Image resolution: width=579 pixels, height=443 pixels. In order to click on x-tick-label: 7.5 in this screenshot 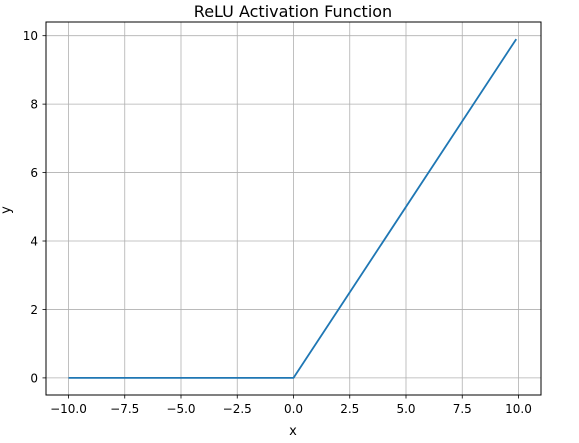, I will do `click(462, 409)`.